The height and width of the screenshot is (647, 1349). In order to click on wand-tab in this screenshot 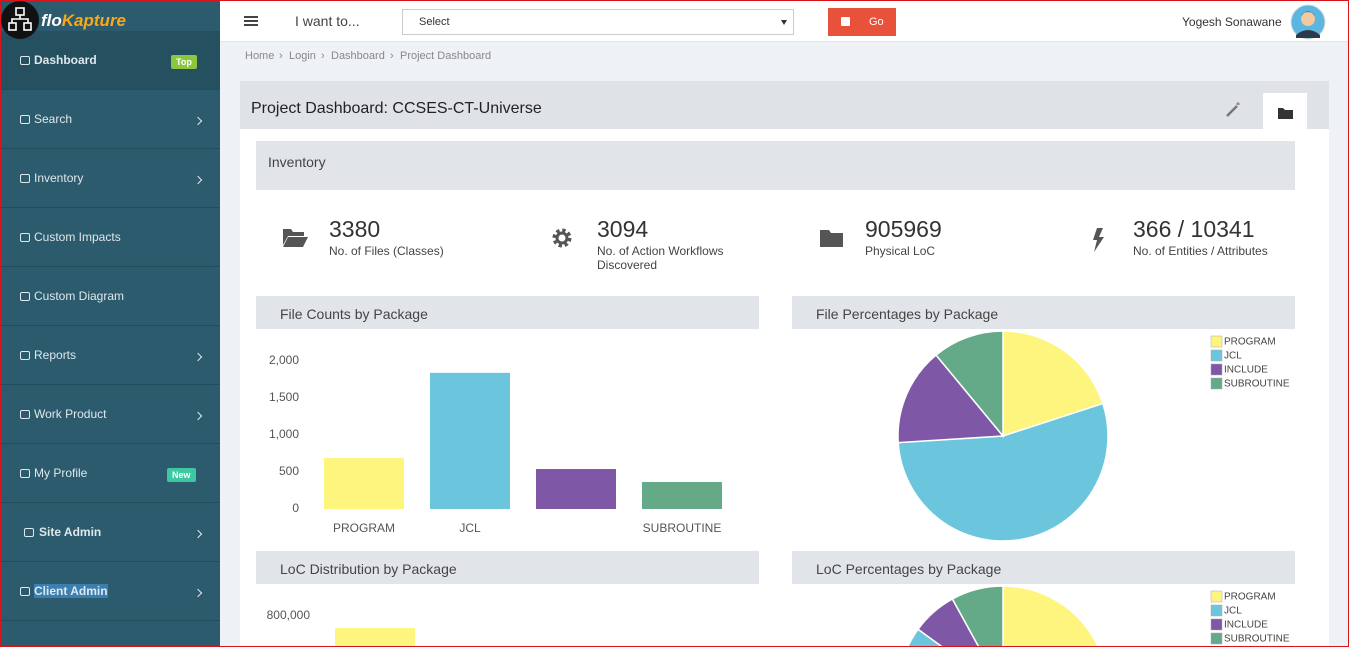, I will do `click(1233, 110)`.